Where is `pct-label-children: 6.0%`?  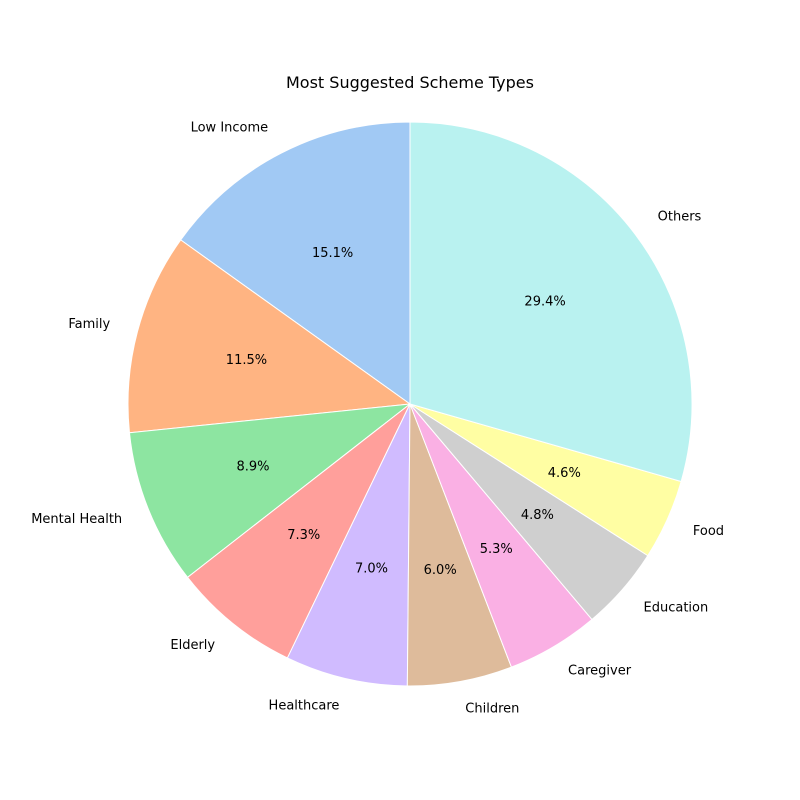
pct-label-children: 6.0% is located at coordinates (440, 570).